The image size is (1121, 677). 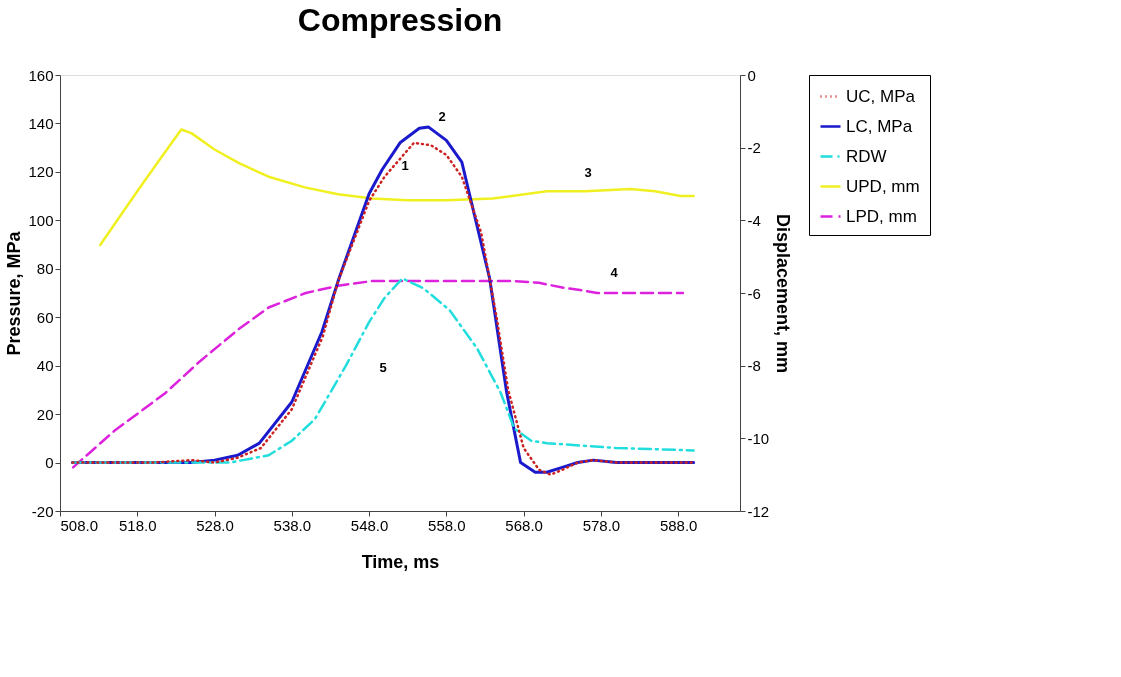 What do you see at coordinates (881, 216) in the screenshot?
I see `legend-label: LPD, mm` at bounding box center [881, 216].